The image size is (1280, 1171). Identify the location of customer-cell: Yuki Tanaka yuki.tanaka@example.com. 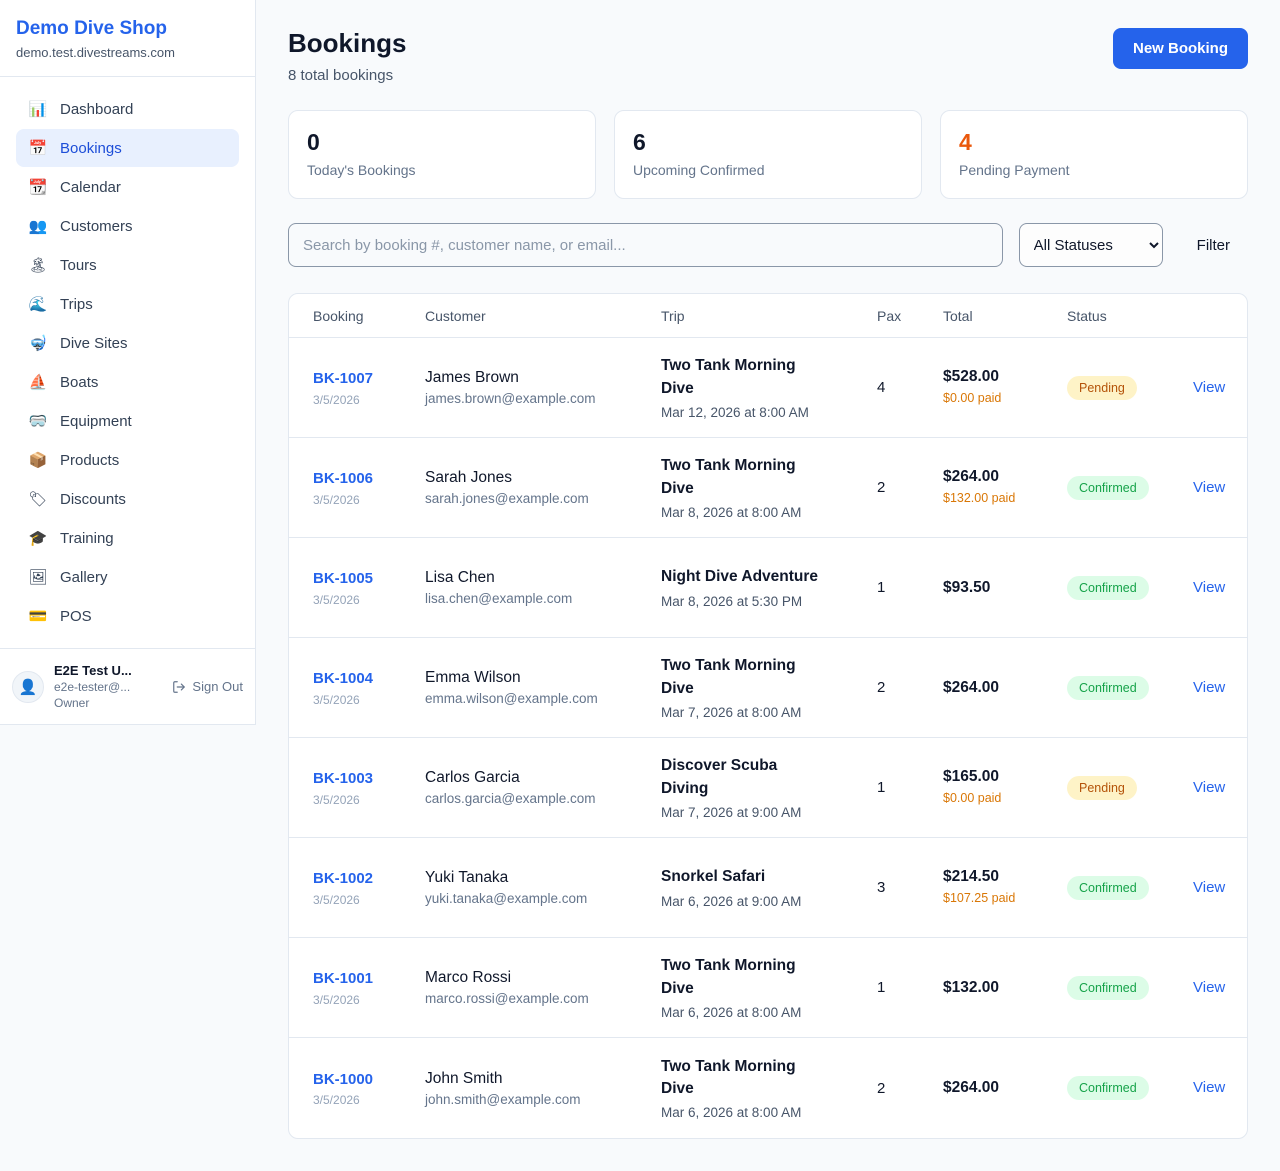
(543, 887).